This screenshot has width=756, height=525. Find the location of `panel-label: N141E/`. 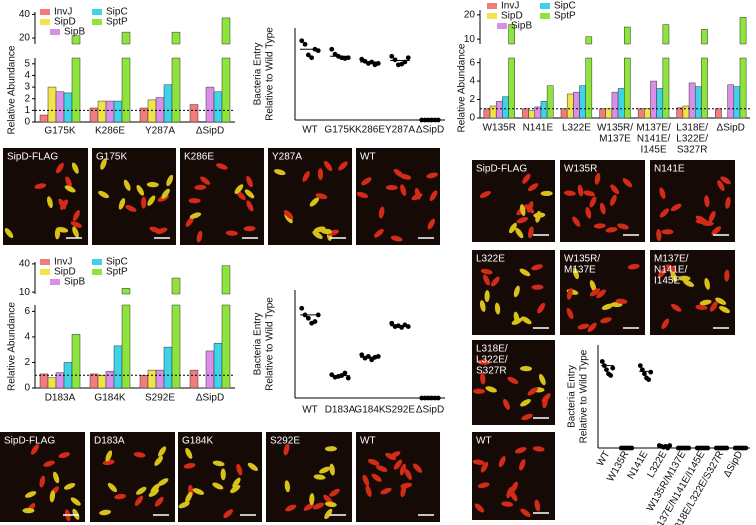

panel-label: N141E/ is located at coordinates (671, 270).